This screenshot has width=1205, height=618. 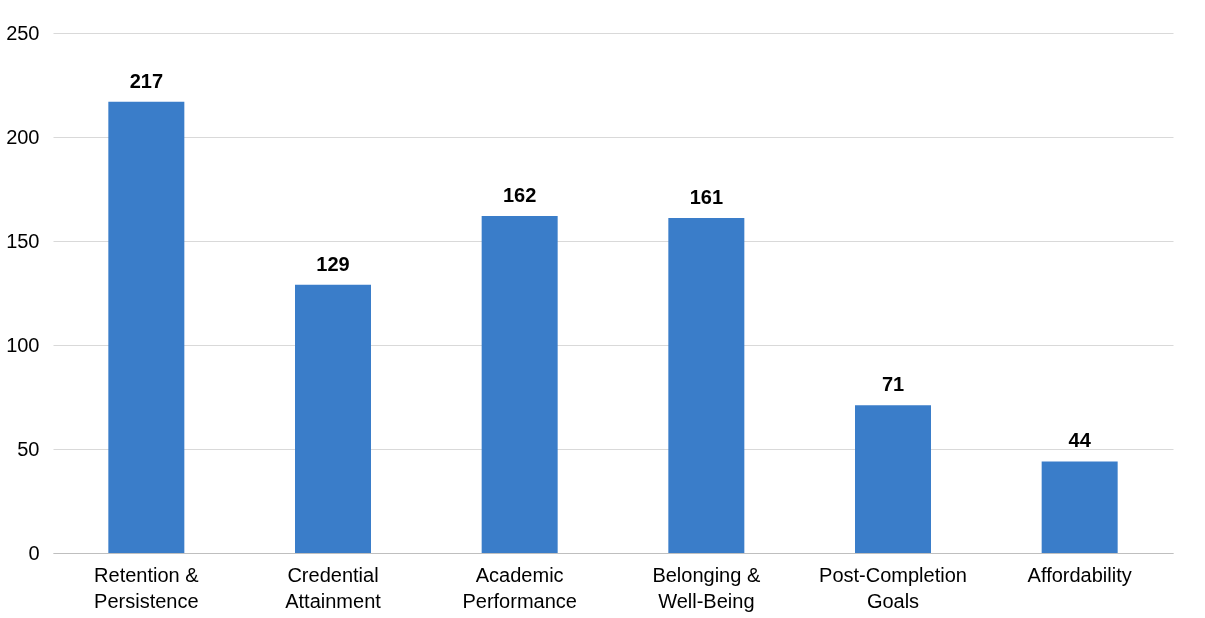 I want to click on y-tick-label: 250, so click(x=23, y=32).